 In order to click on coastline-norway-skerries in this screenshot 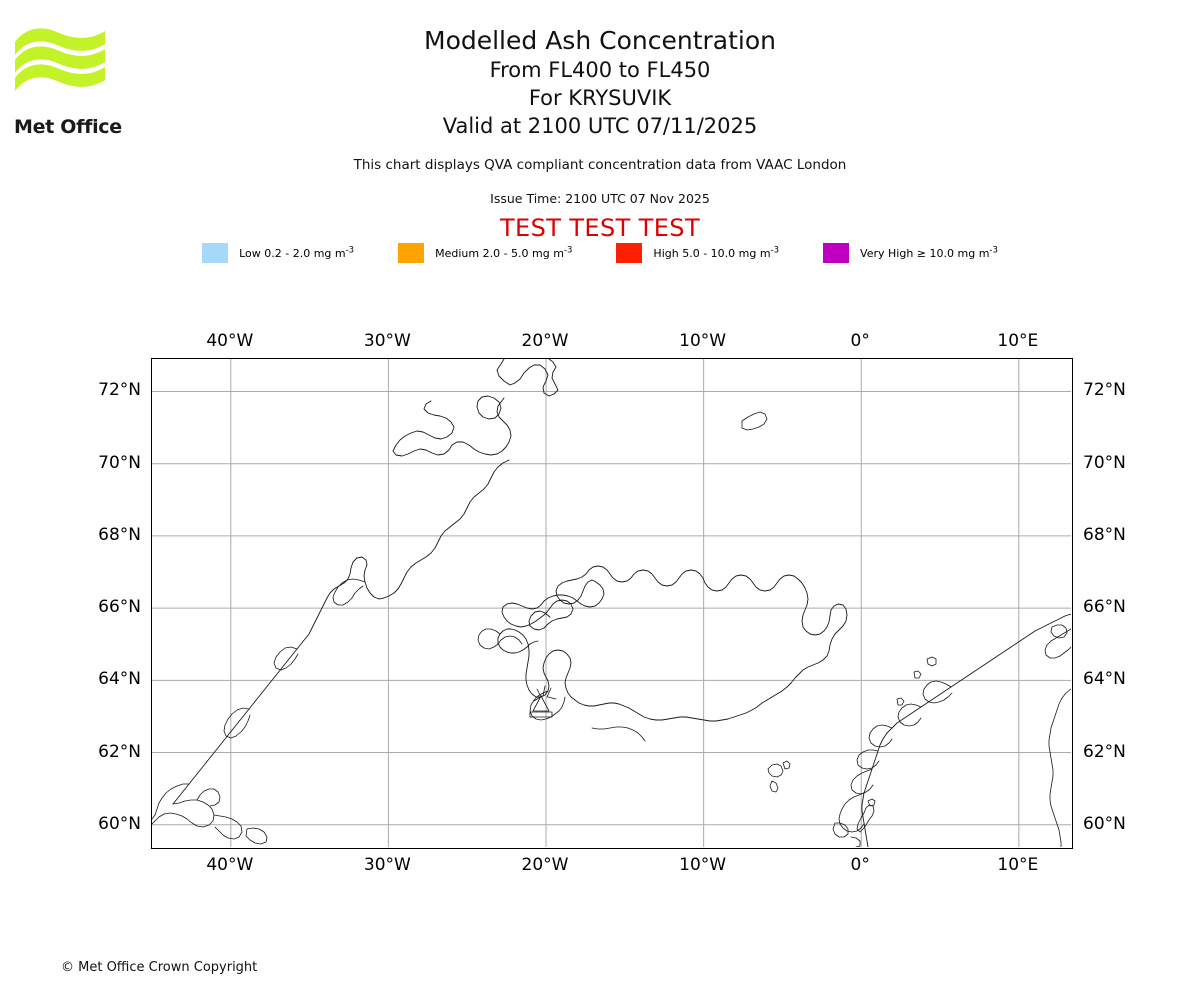, I will do `click(846, 834)`.